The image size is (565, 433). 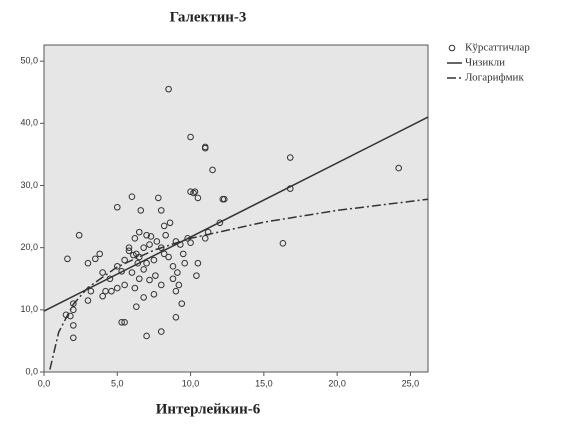 I want to click on legend-label: Кўрсаттичлар, so click(x=497, y=48).